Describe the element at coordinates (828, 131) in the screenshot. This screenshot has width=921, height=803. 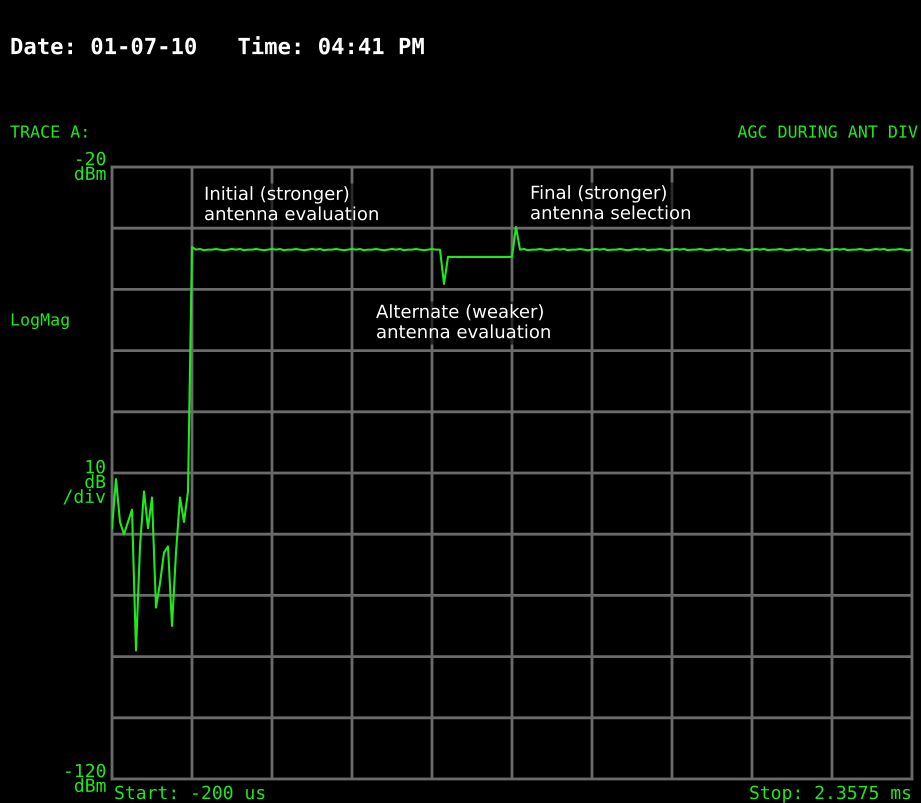
I see `text: AGC DURING ANT DIV` at that location.